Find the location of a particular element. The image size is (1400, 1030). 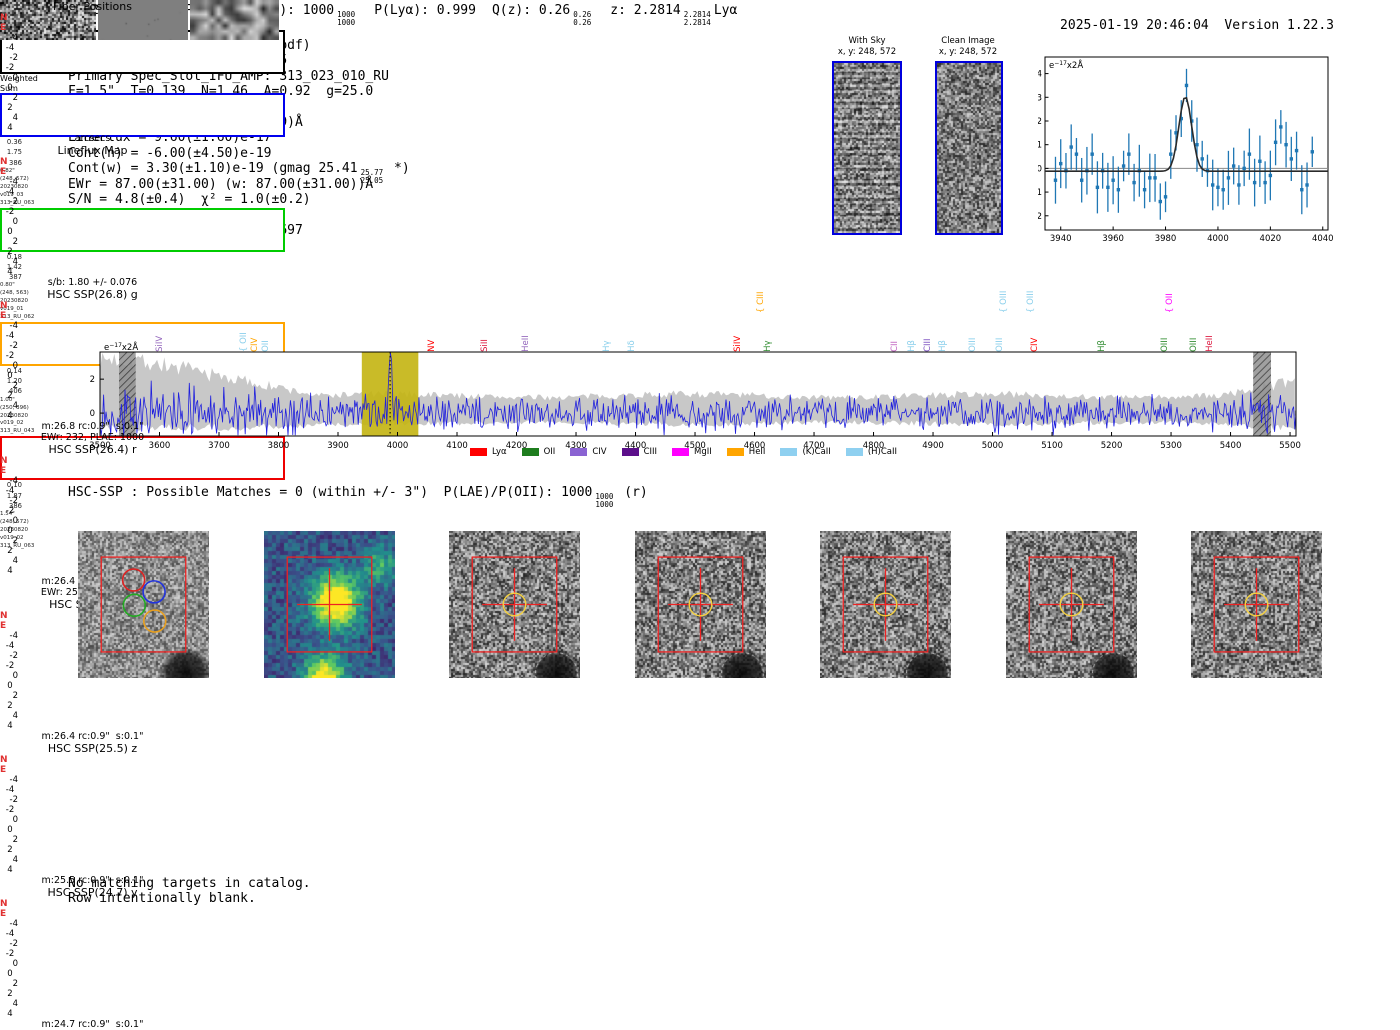

cutout-left-stats-row2: 0.18 1.42 387 is located at coordinates (14, 266).